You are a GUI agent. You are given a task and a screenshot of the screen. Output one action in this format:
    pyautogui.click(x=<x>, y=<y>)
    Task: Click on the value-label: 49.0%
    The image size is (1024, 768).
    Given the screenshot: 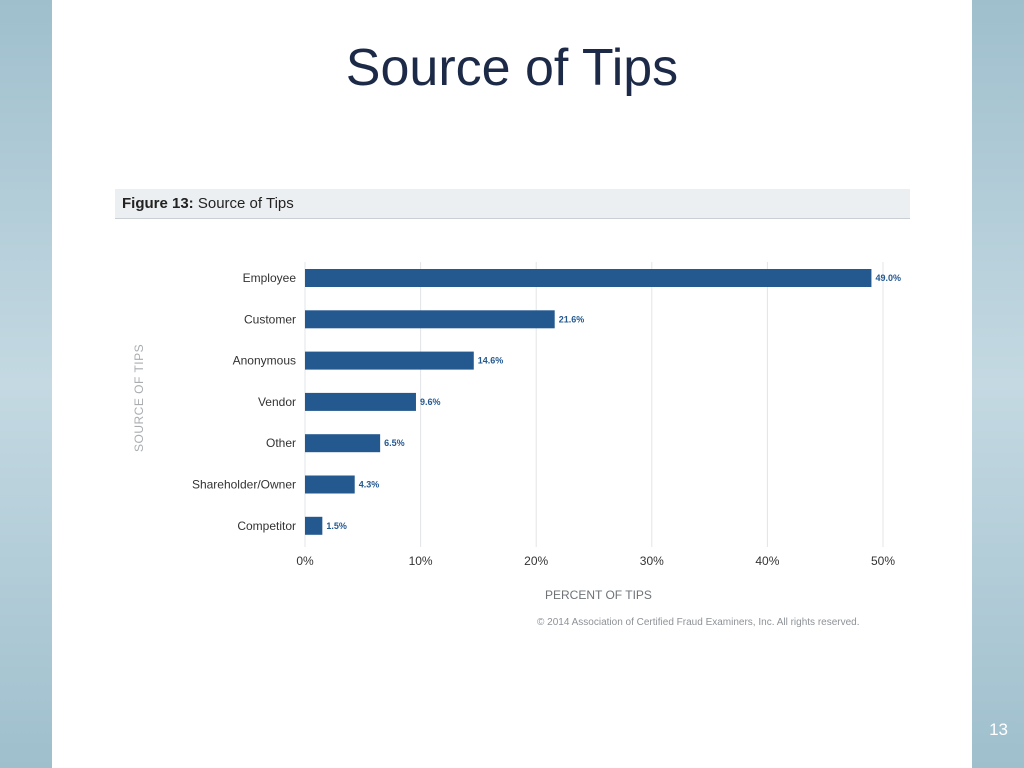 What is the action you would take?
    pyautogui.click(x=888, y=278)
    